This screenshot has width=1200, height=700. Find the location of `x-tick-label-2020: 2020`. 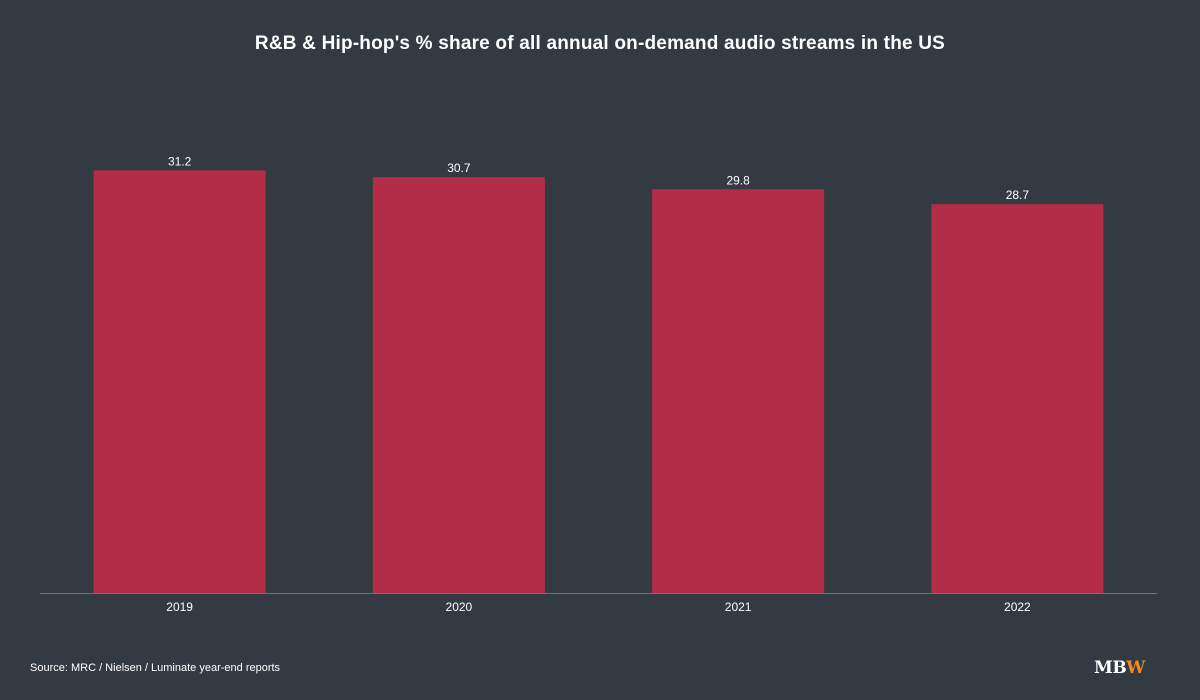

x-tick-label-2020: 2020 is located at coordinates (459, 607).